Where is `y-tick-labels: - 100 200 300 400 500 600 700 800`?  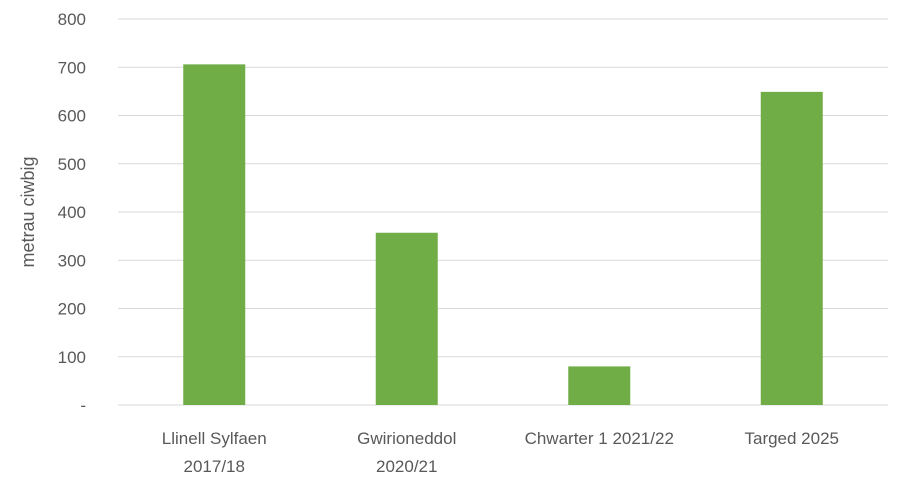 y-tick-labels: - 100 200 300 400 500 600 700 800 is located at coordinates (72, 212).